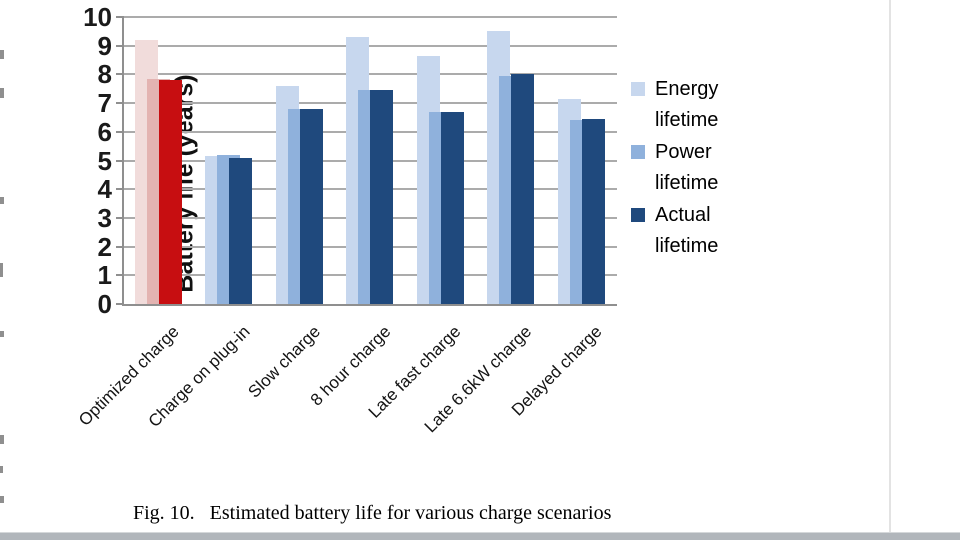  Describe the element at coordinates (104, 189) in the screenshot. I see `y-tick-label: 4` at that location.